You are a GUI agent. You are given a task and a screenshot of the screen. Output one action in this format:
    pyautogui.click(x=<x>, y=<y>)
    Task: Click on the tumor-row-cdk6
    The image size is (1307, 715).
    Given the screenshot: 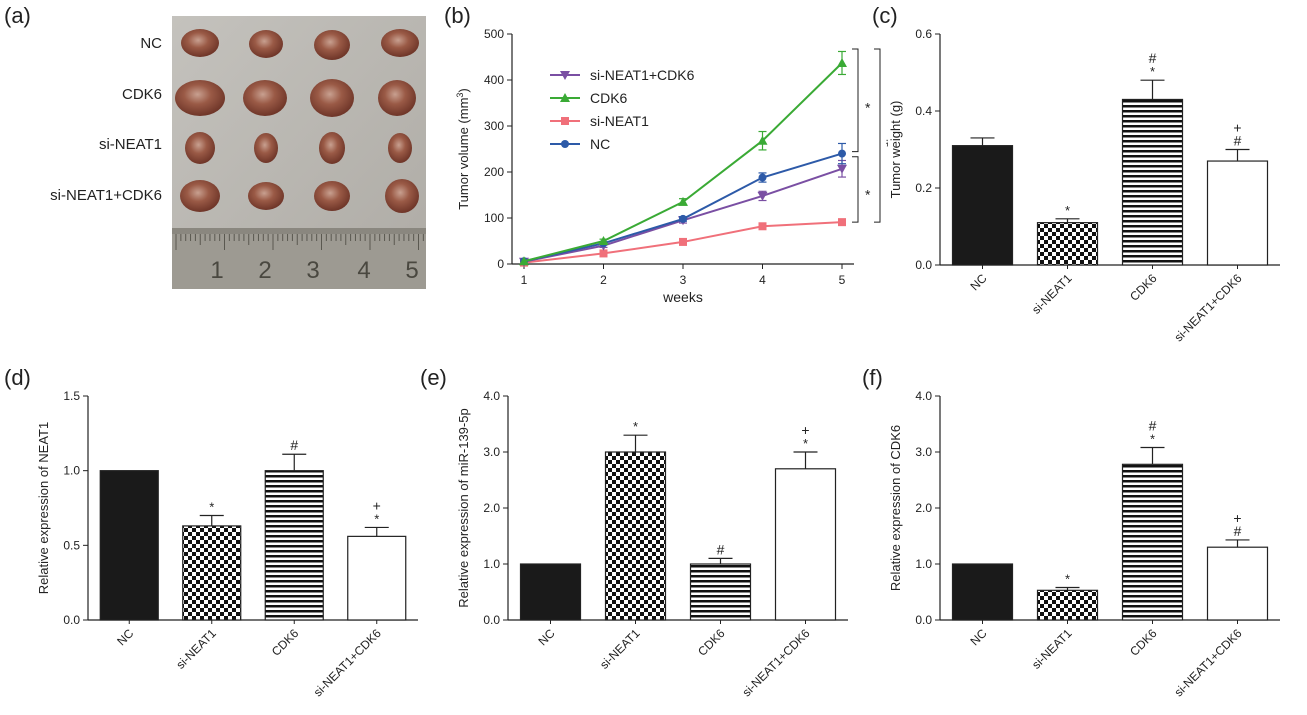 What is the action you would take?
    pyautogui.click(x=295, y=98)
    